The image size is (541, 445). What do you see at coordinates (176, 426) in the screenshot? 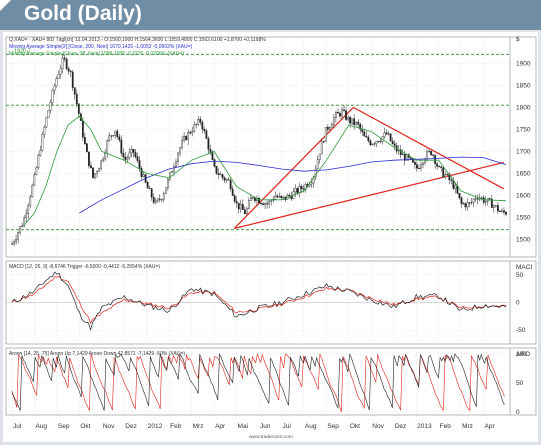
I see `x-tick-label: Feb` at bounding box center [176, 426].